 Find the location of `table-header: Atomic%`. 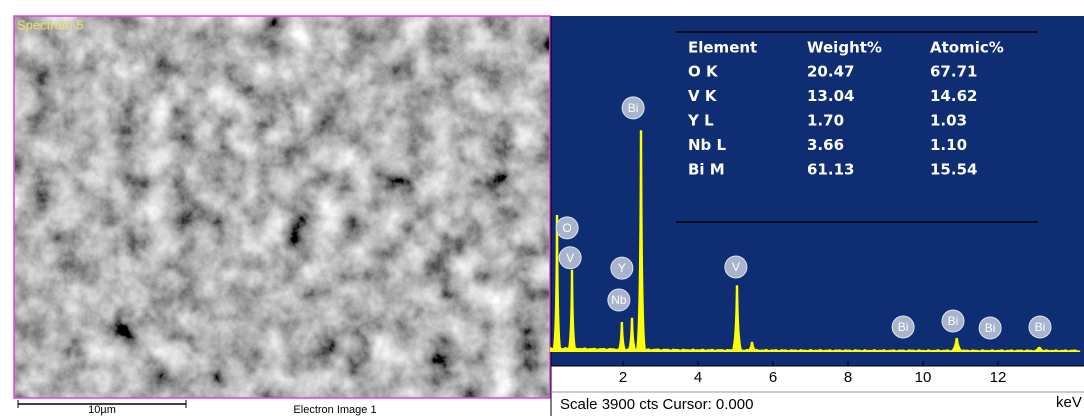

table-header: Atomic% is located at coordinates (967, 48).